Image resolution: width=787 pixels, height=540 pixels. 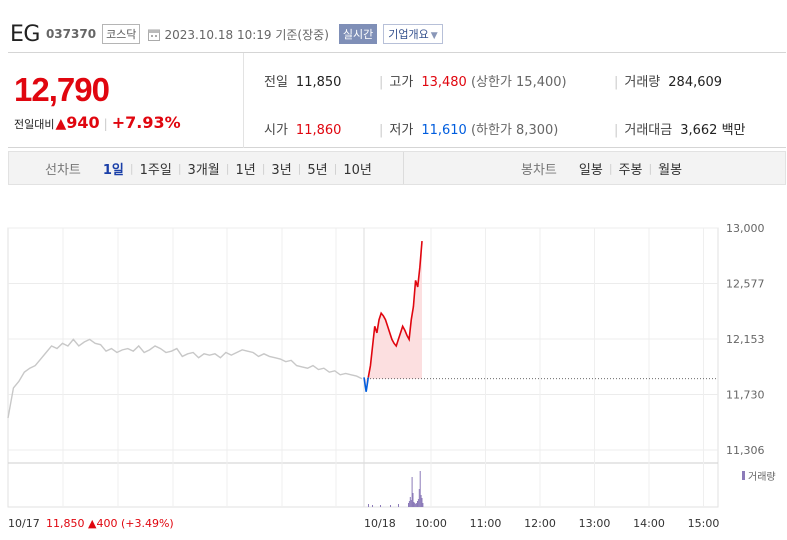 What do you see at coordinates (649, 523) in the screenshot?
I see `x-tick-label: 14:00` at bounding box center [649, 523].